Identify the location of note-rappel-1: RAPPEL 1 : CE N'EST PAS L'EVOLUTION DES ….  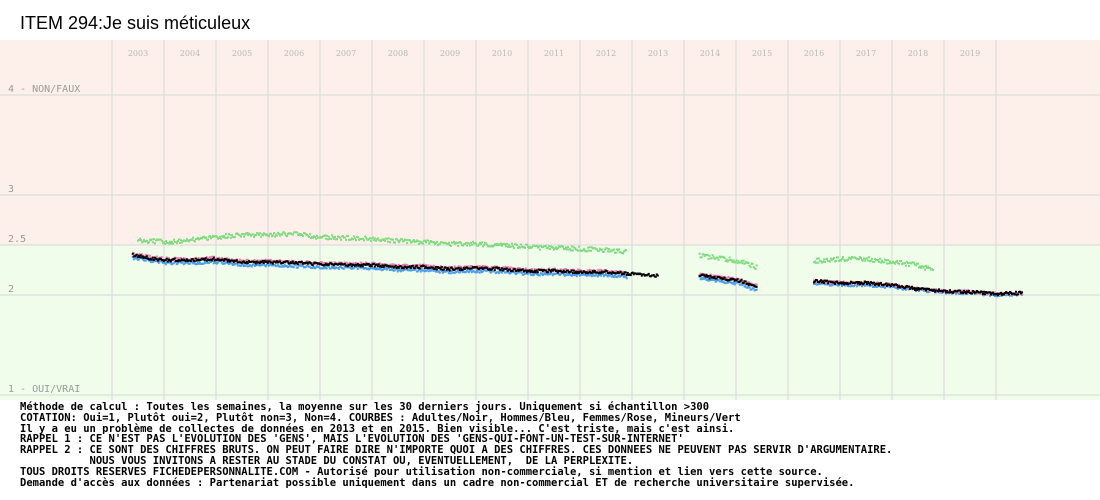
(352, 439).